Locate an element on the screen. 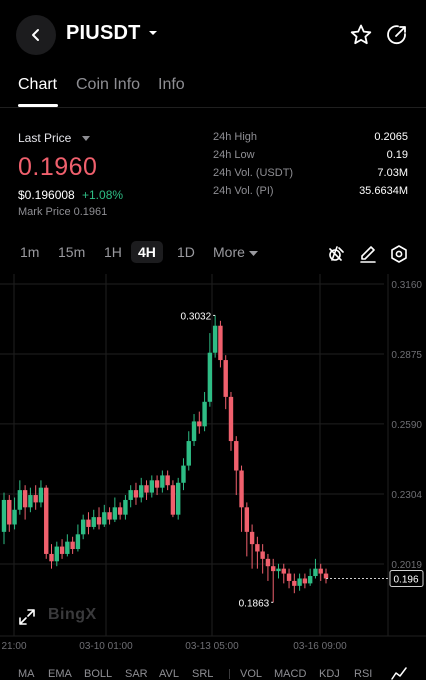 This screenshot has width=426, height=680. share-icon is located at coordinates (397, 35).